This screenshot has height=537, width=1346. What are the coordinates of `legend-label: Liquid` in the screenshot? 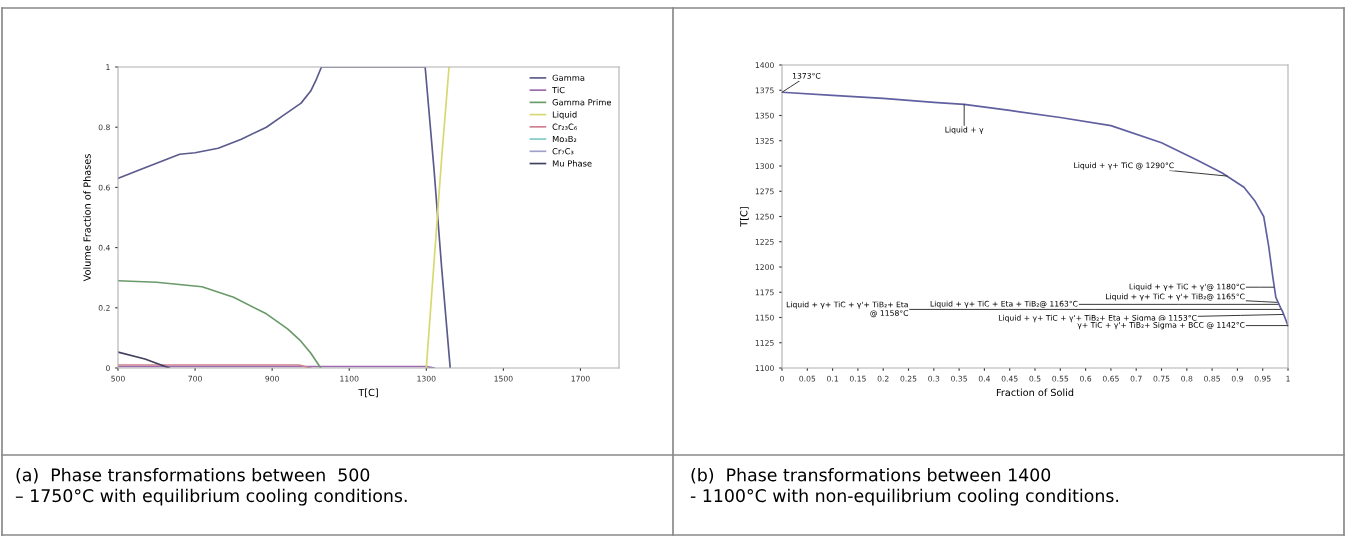 It's located at (564, 115).